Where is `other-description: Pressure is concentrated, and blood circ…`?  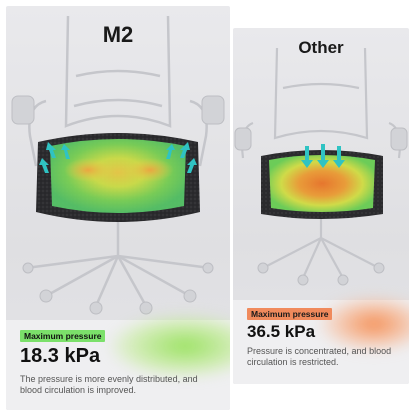 other-description: Pressure is concentrated, and blood circ… is located at coordinates (319, 356).